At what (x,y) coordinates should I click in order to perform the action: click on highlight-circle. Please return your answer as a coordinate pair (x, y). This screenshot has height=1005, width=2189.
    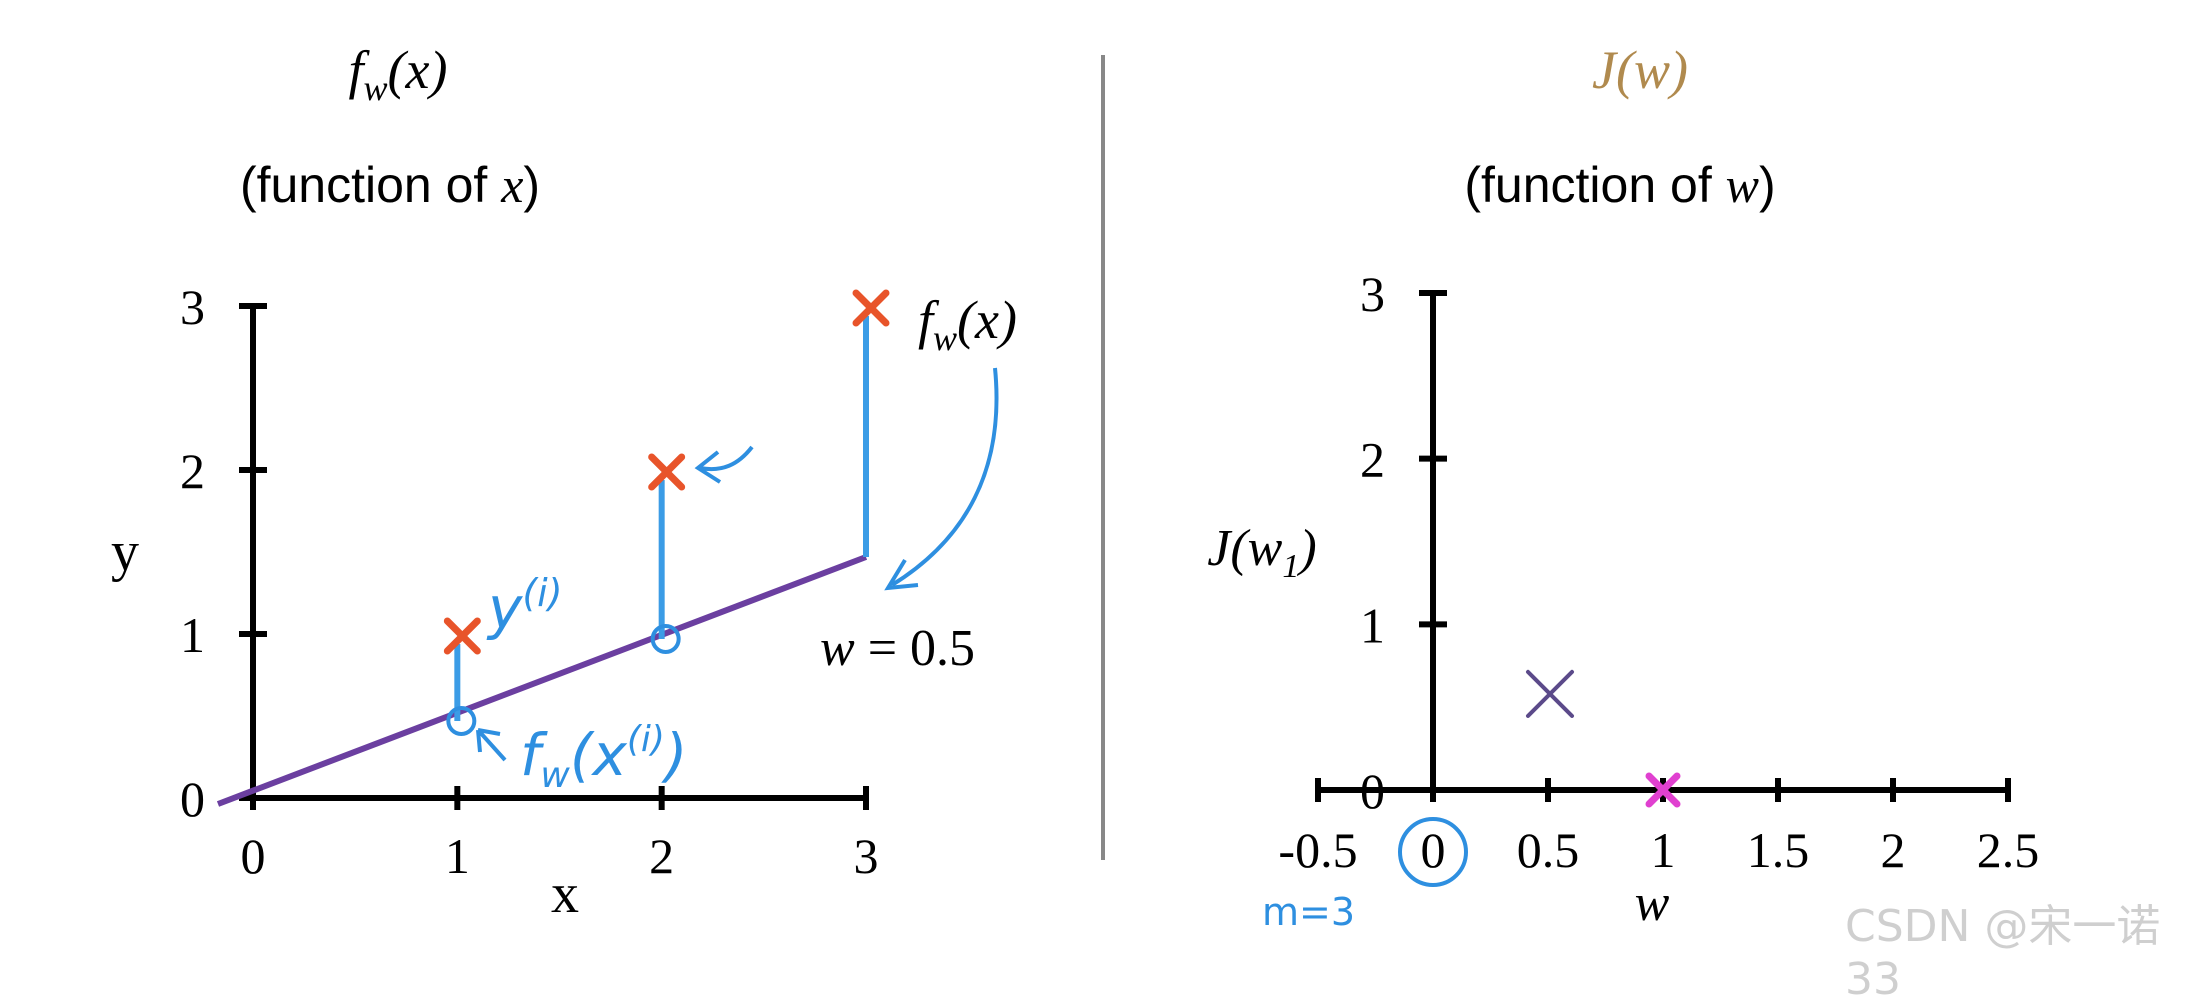
    Looking at the image, I should click on (1433, 852).